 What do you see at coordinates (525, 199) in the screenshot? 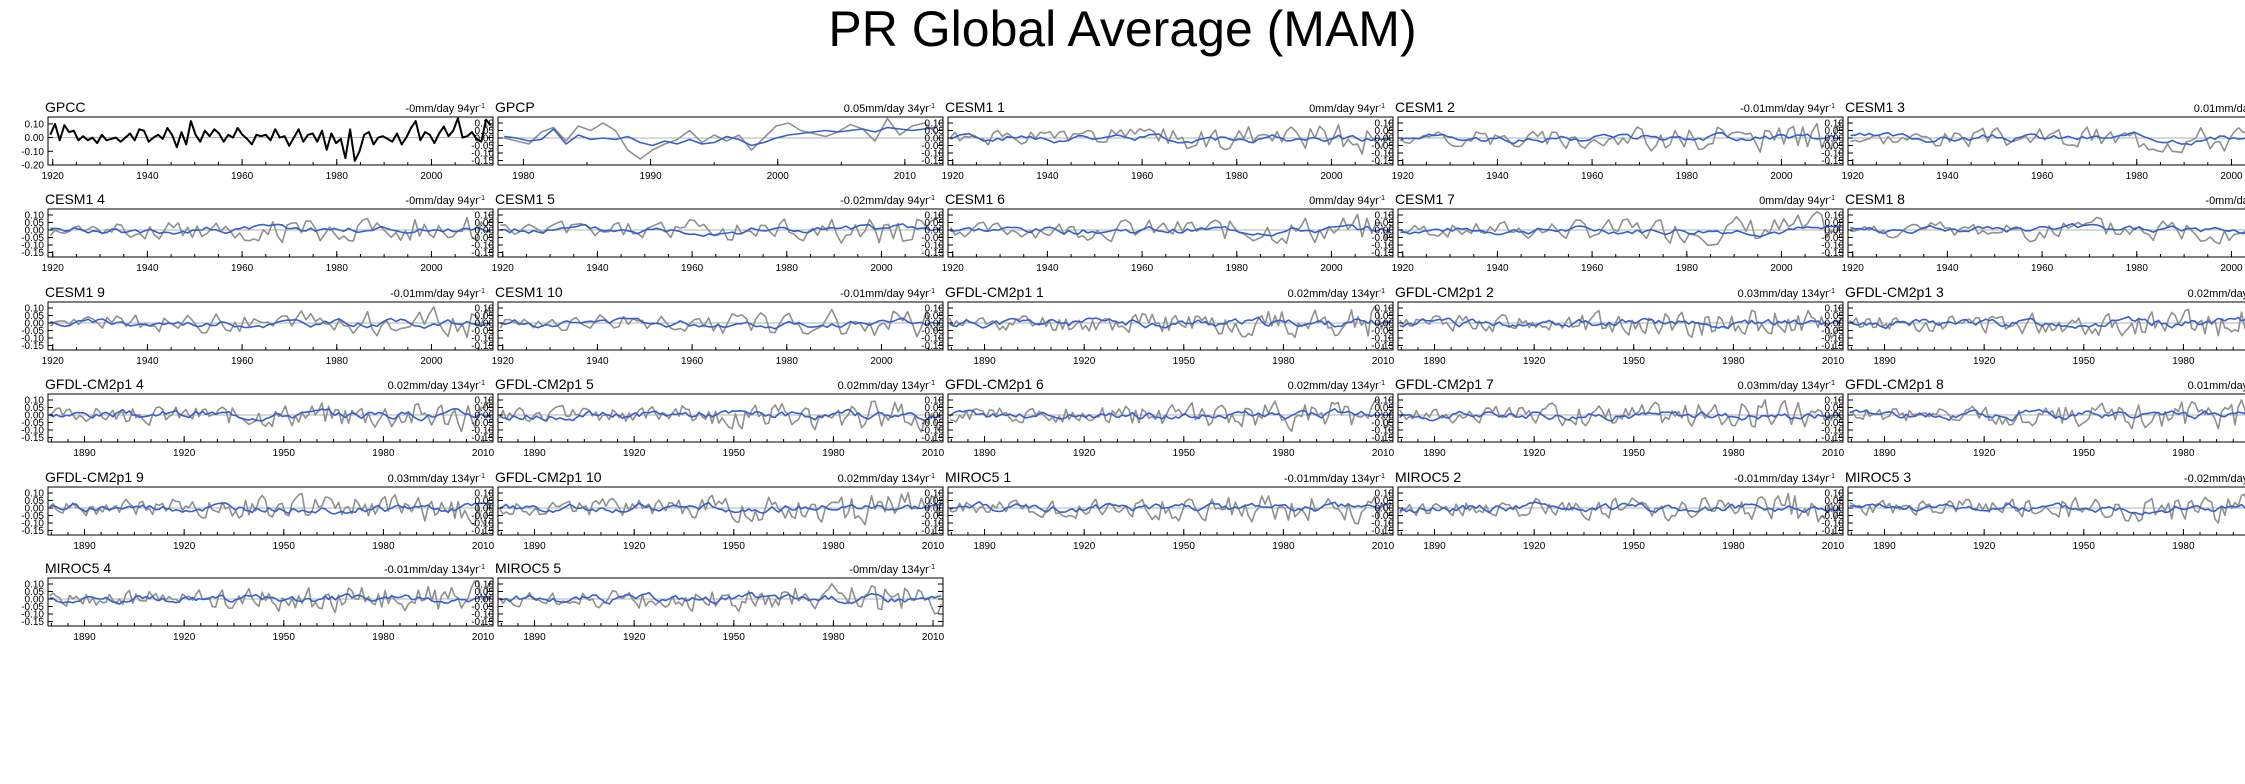
I see `panel-title: CESM1 5` at bounding box center [525, 199].